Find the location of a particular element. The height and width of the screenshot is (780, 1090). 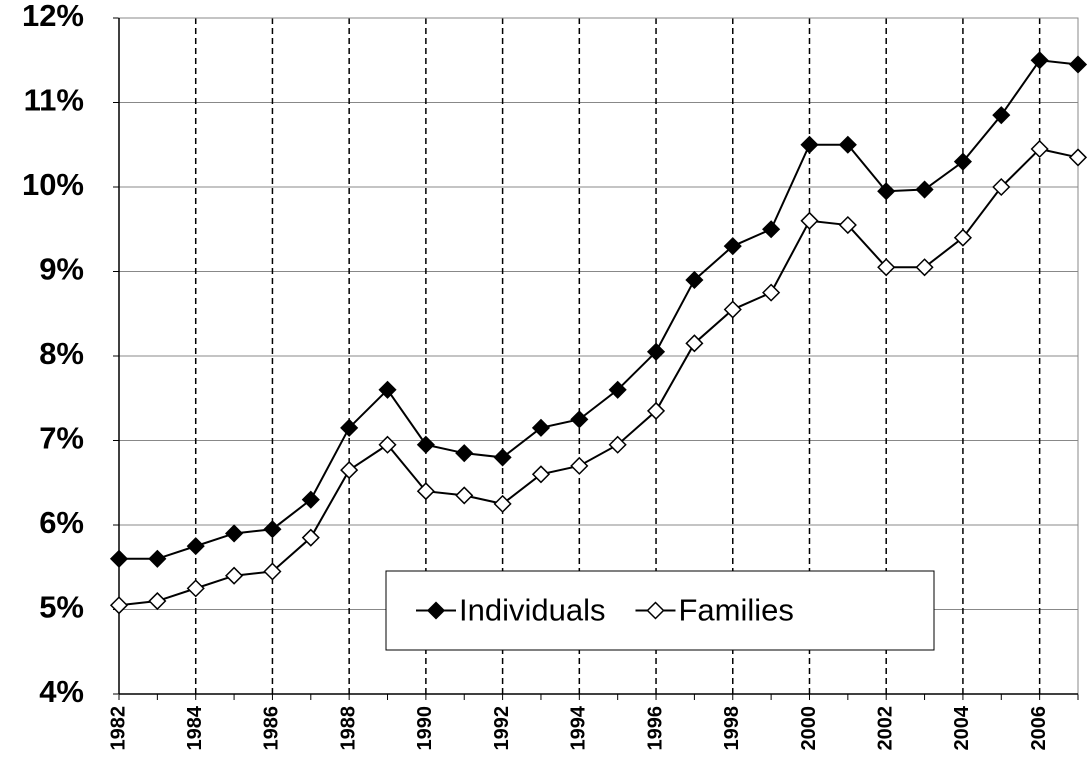

x-tick-label: 1990 is located at coordinates (425, 728).